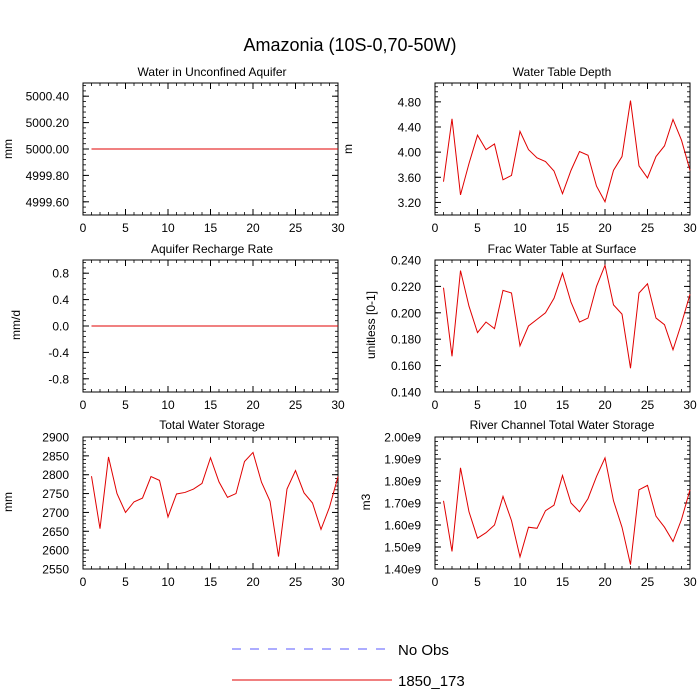 This screenshot has height=700, width=700. I want to click on figure-title: Amazonia (10S-0,70-50W), so click(349, 45).